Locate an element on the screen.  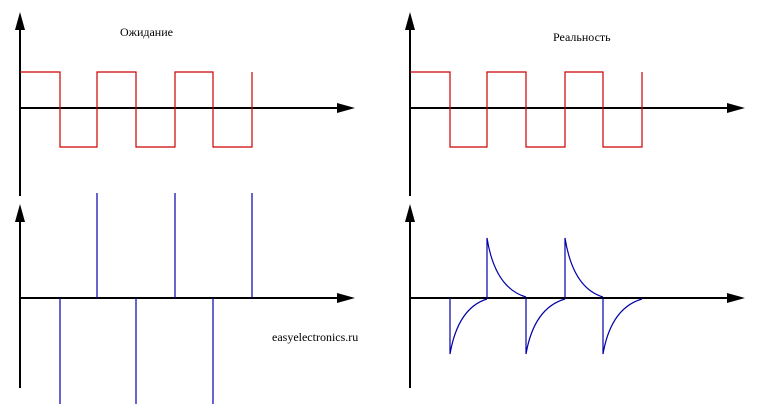
ideal-spike-y-arrow-icon is located at coordinates (20, 213).